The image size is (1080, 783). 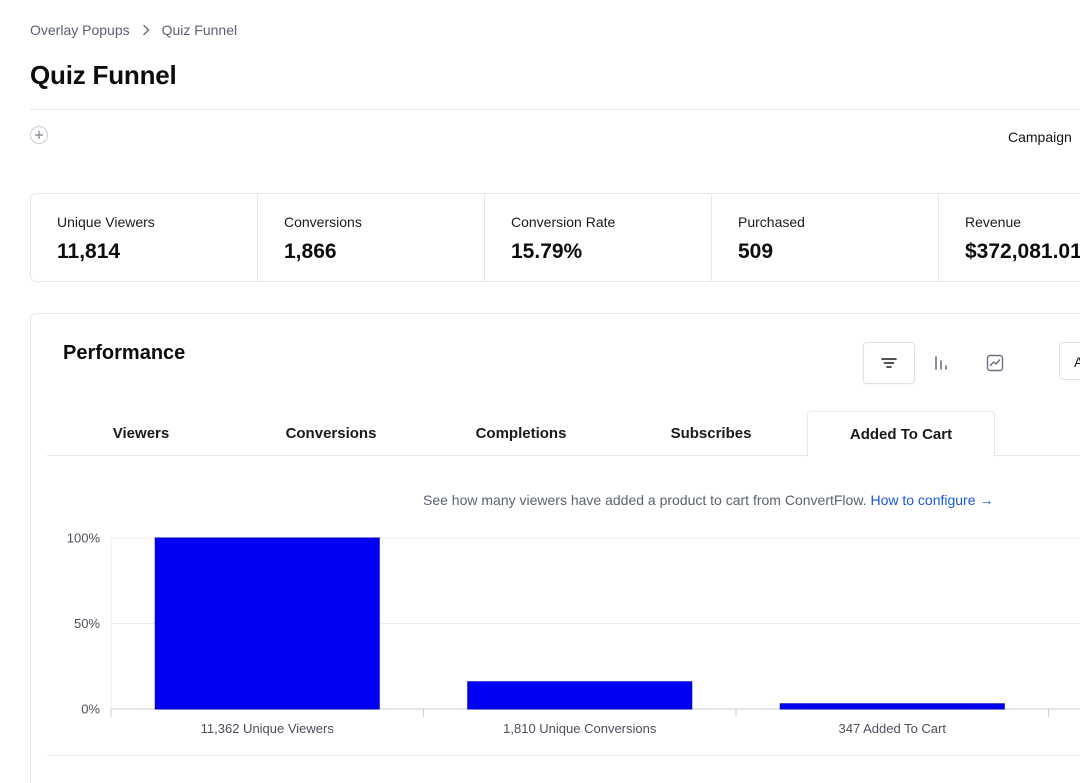 What do you see at coordinates (310, 251) in the screenshot?
I see `stat-value: 1,866` at bounding box center [310, 251].